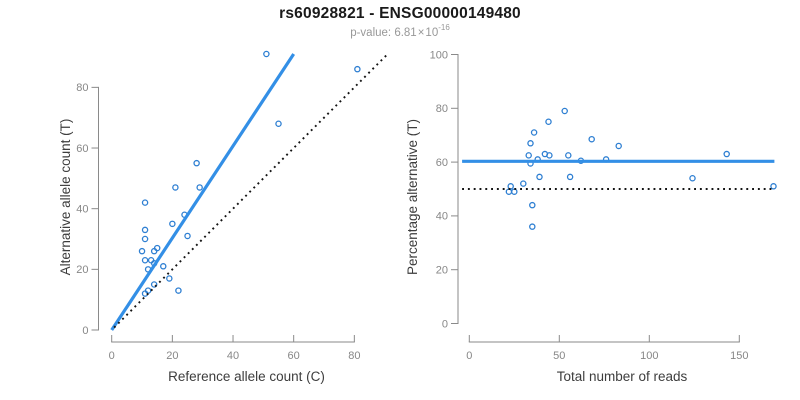 This screenshot has height=400, width=800. What do you see at coordinates (439, 55) in the screenshot?
I see `right-y-tick-label: 100` at bounding box center [439, 55].